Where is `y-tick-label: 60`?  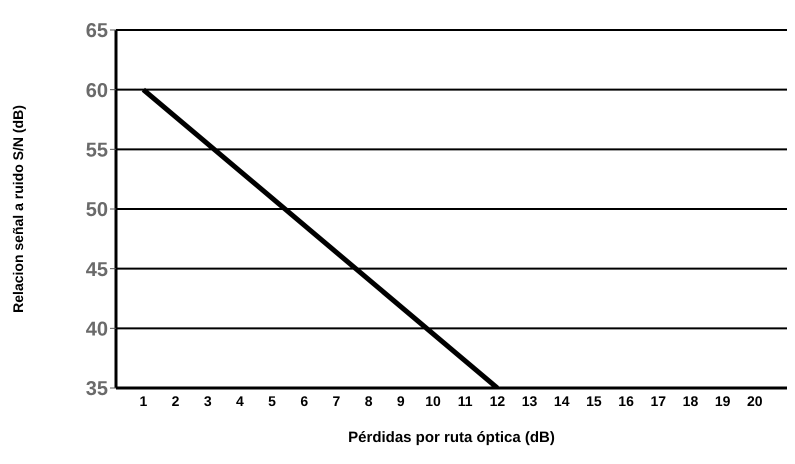 y-tick-label: 60 is located at coordinates (97, 91).